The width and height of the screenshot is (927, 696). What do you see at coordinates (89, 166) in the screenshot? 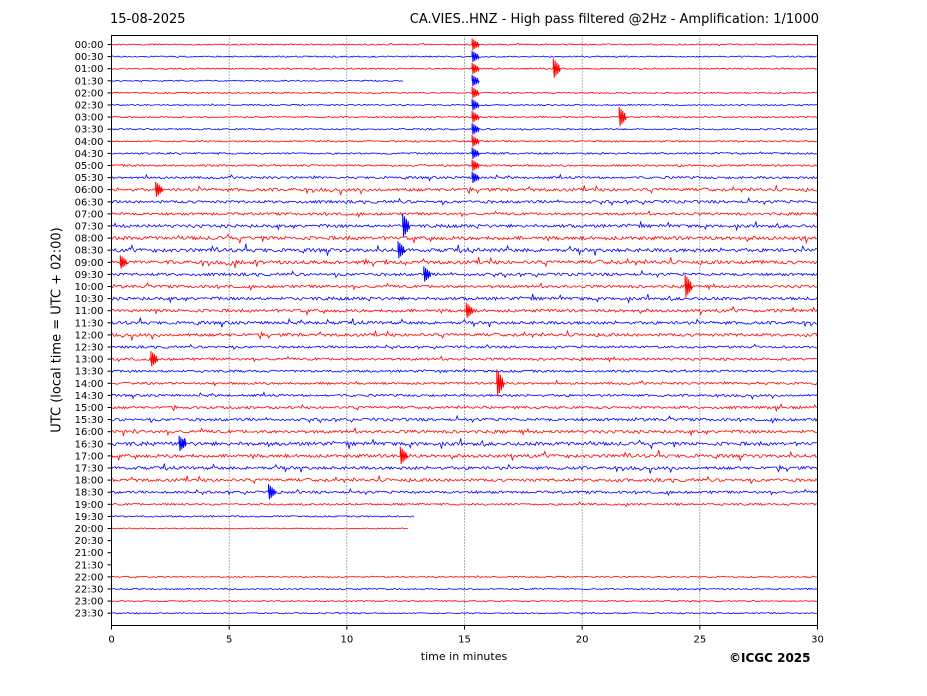
I see `y-tick-label: 05:00` at bounding box center [89, 166].